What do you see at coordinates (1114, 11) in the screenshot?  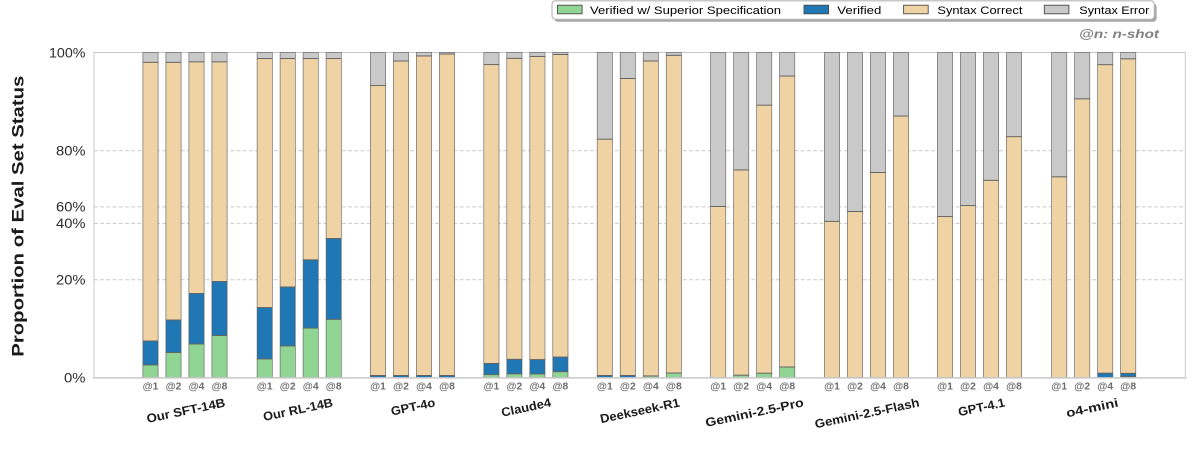 I see `svg-text: Syntax Error` at bounding box center [1114, 11].